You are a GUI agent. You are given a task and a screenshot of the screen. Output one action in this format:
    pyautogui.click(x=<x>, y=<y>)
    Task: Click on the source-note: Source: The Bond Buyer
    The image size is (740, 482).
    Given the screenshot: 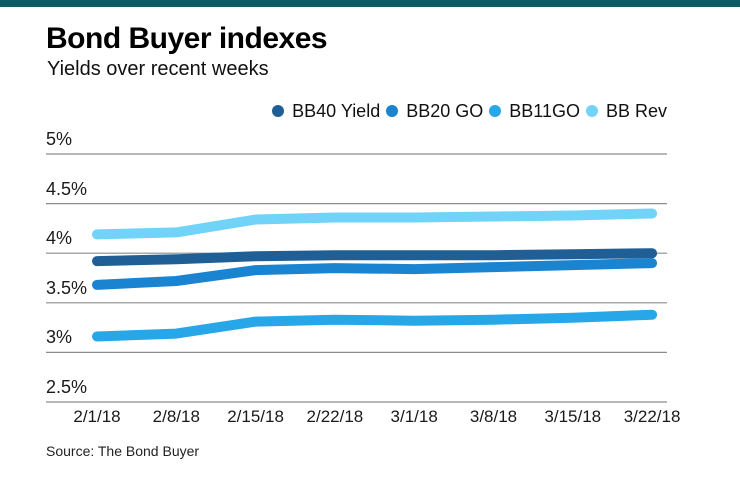 What is the action you would take?
    pyautogui.click(x=123, y=451)
    